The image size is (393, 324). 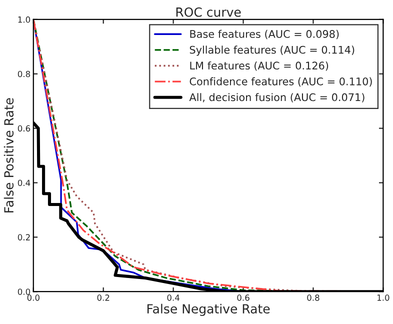 What do you see at coordinates (243, 297) in the screenshot?
I see `x-tick-label: 0.6` at bounding box center [243, 297].